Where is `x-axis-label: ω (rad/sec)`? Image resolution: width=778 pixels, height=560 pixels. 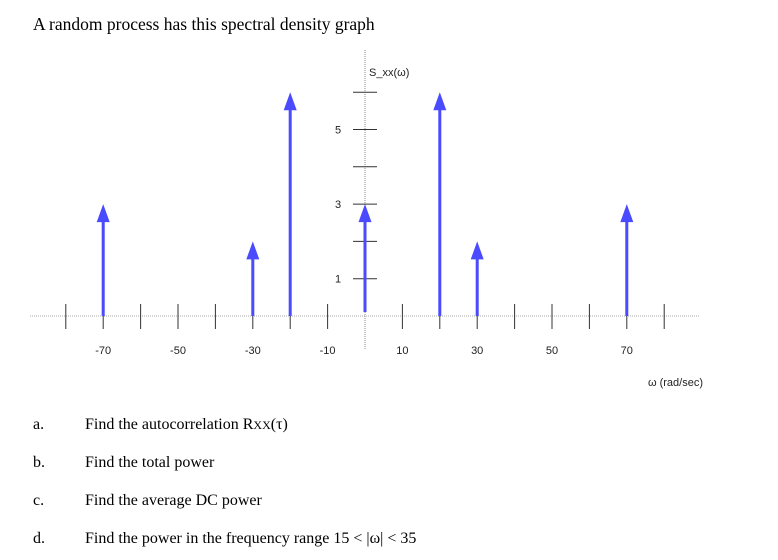
x-axis-label: ω (rad/sec) is located at coordinates (675, 383).